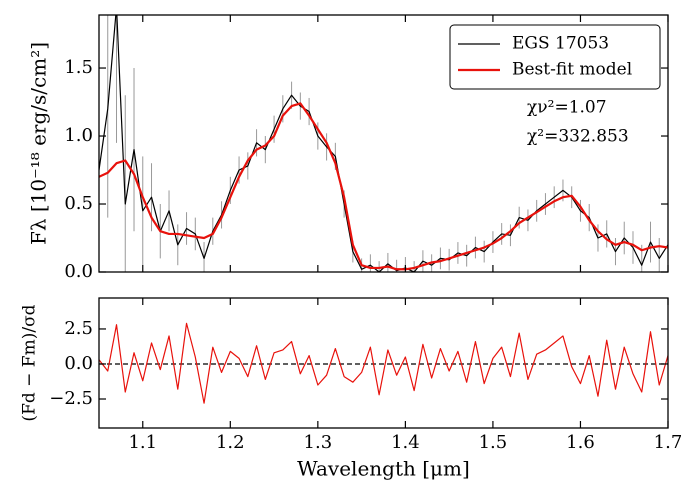 The image size is (700, 500). I want to click on y-axis-label: (Fd − Fm)/σd, so click(30, 362).